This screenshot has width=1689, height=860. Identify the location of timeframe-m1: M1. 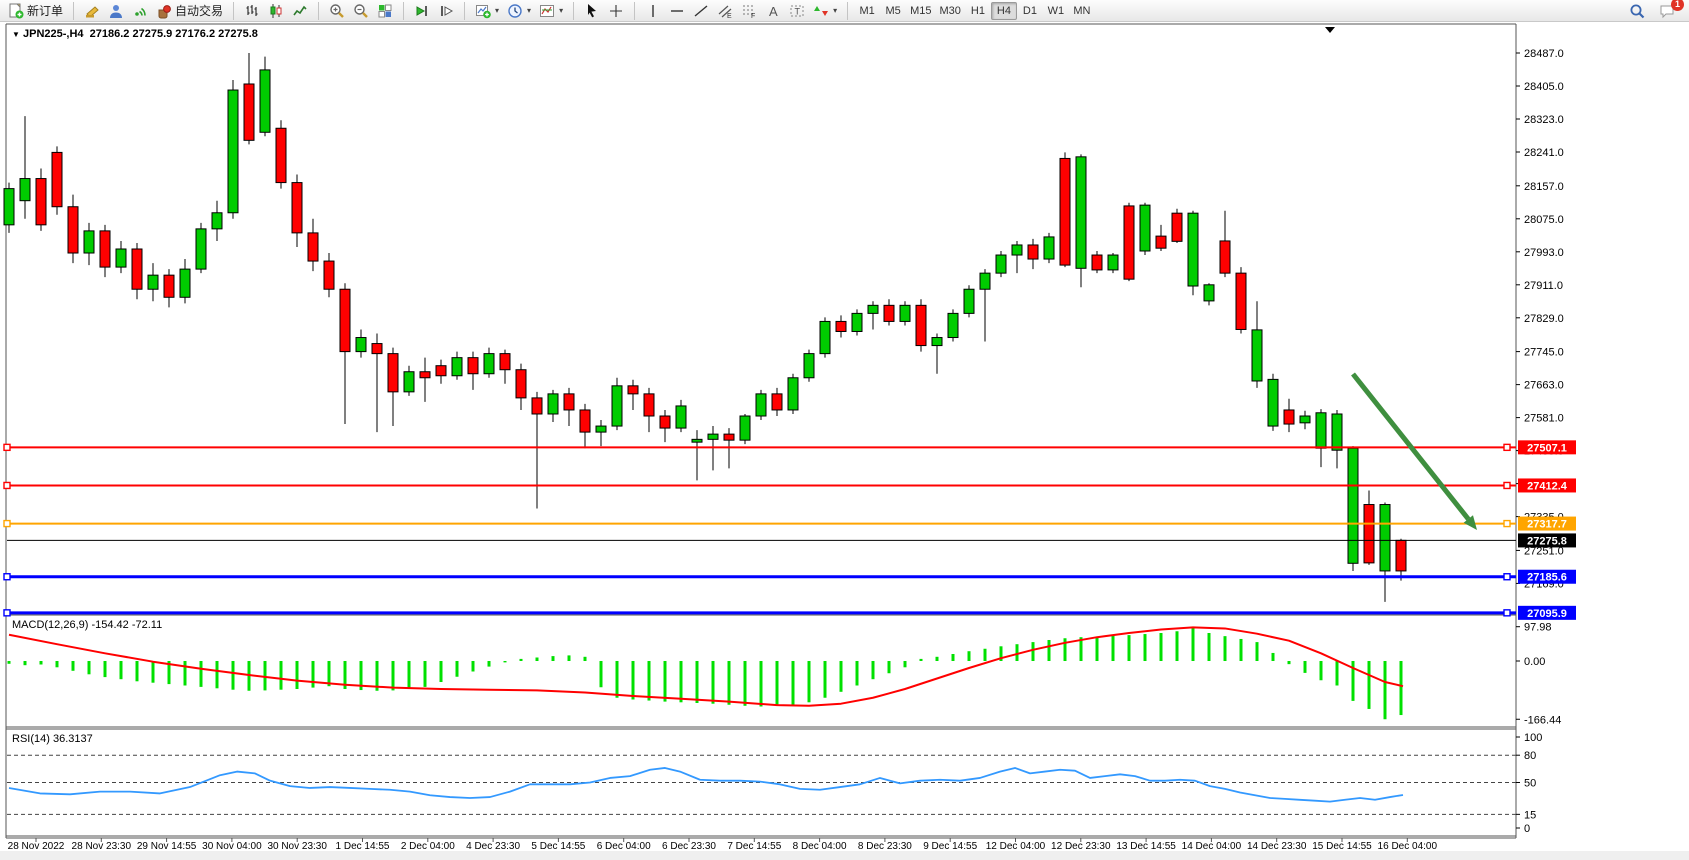
(867, 10).